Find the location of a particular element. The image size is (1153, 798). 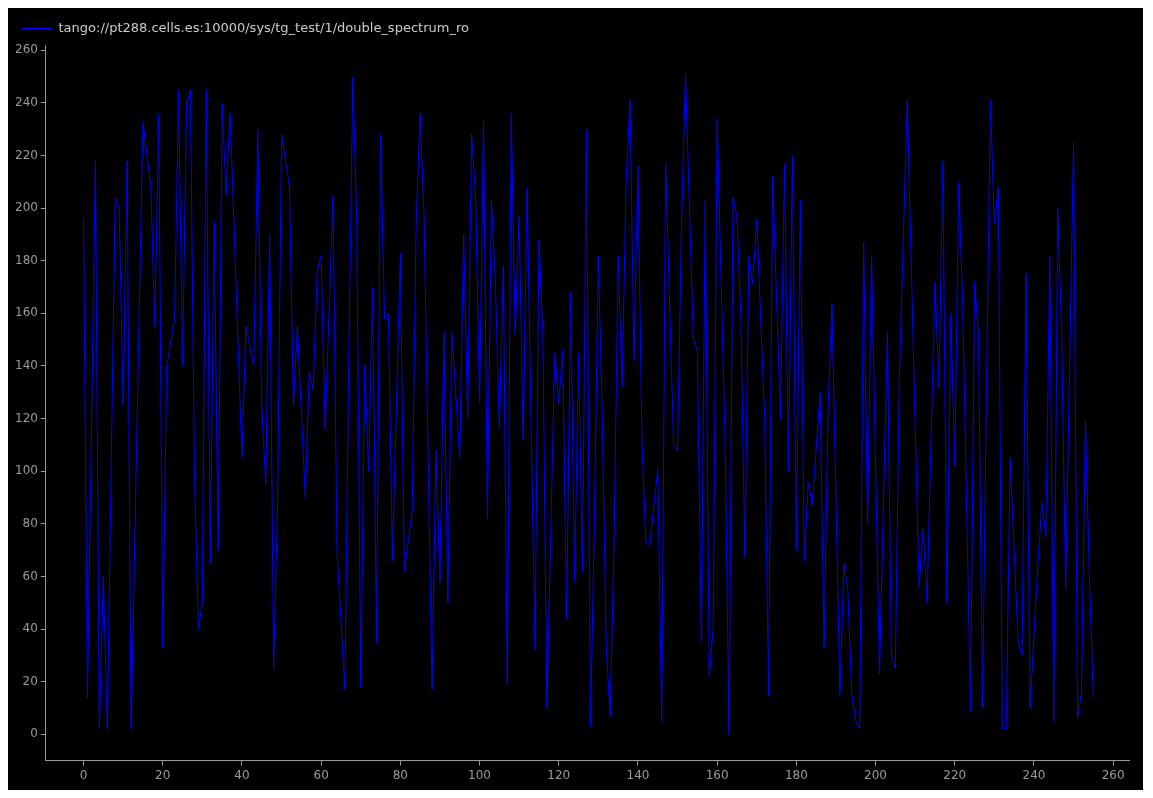

y-tick-label: 240 is located at coordinates (26, 102).